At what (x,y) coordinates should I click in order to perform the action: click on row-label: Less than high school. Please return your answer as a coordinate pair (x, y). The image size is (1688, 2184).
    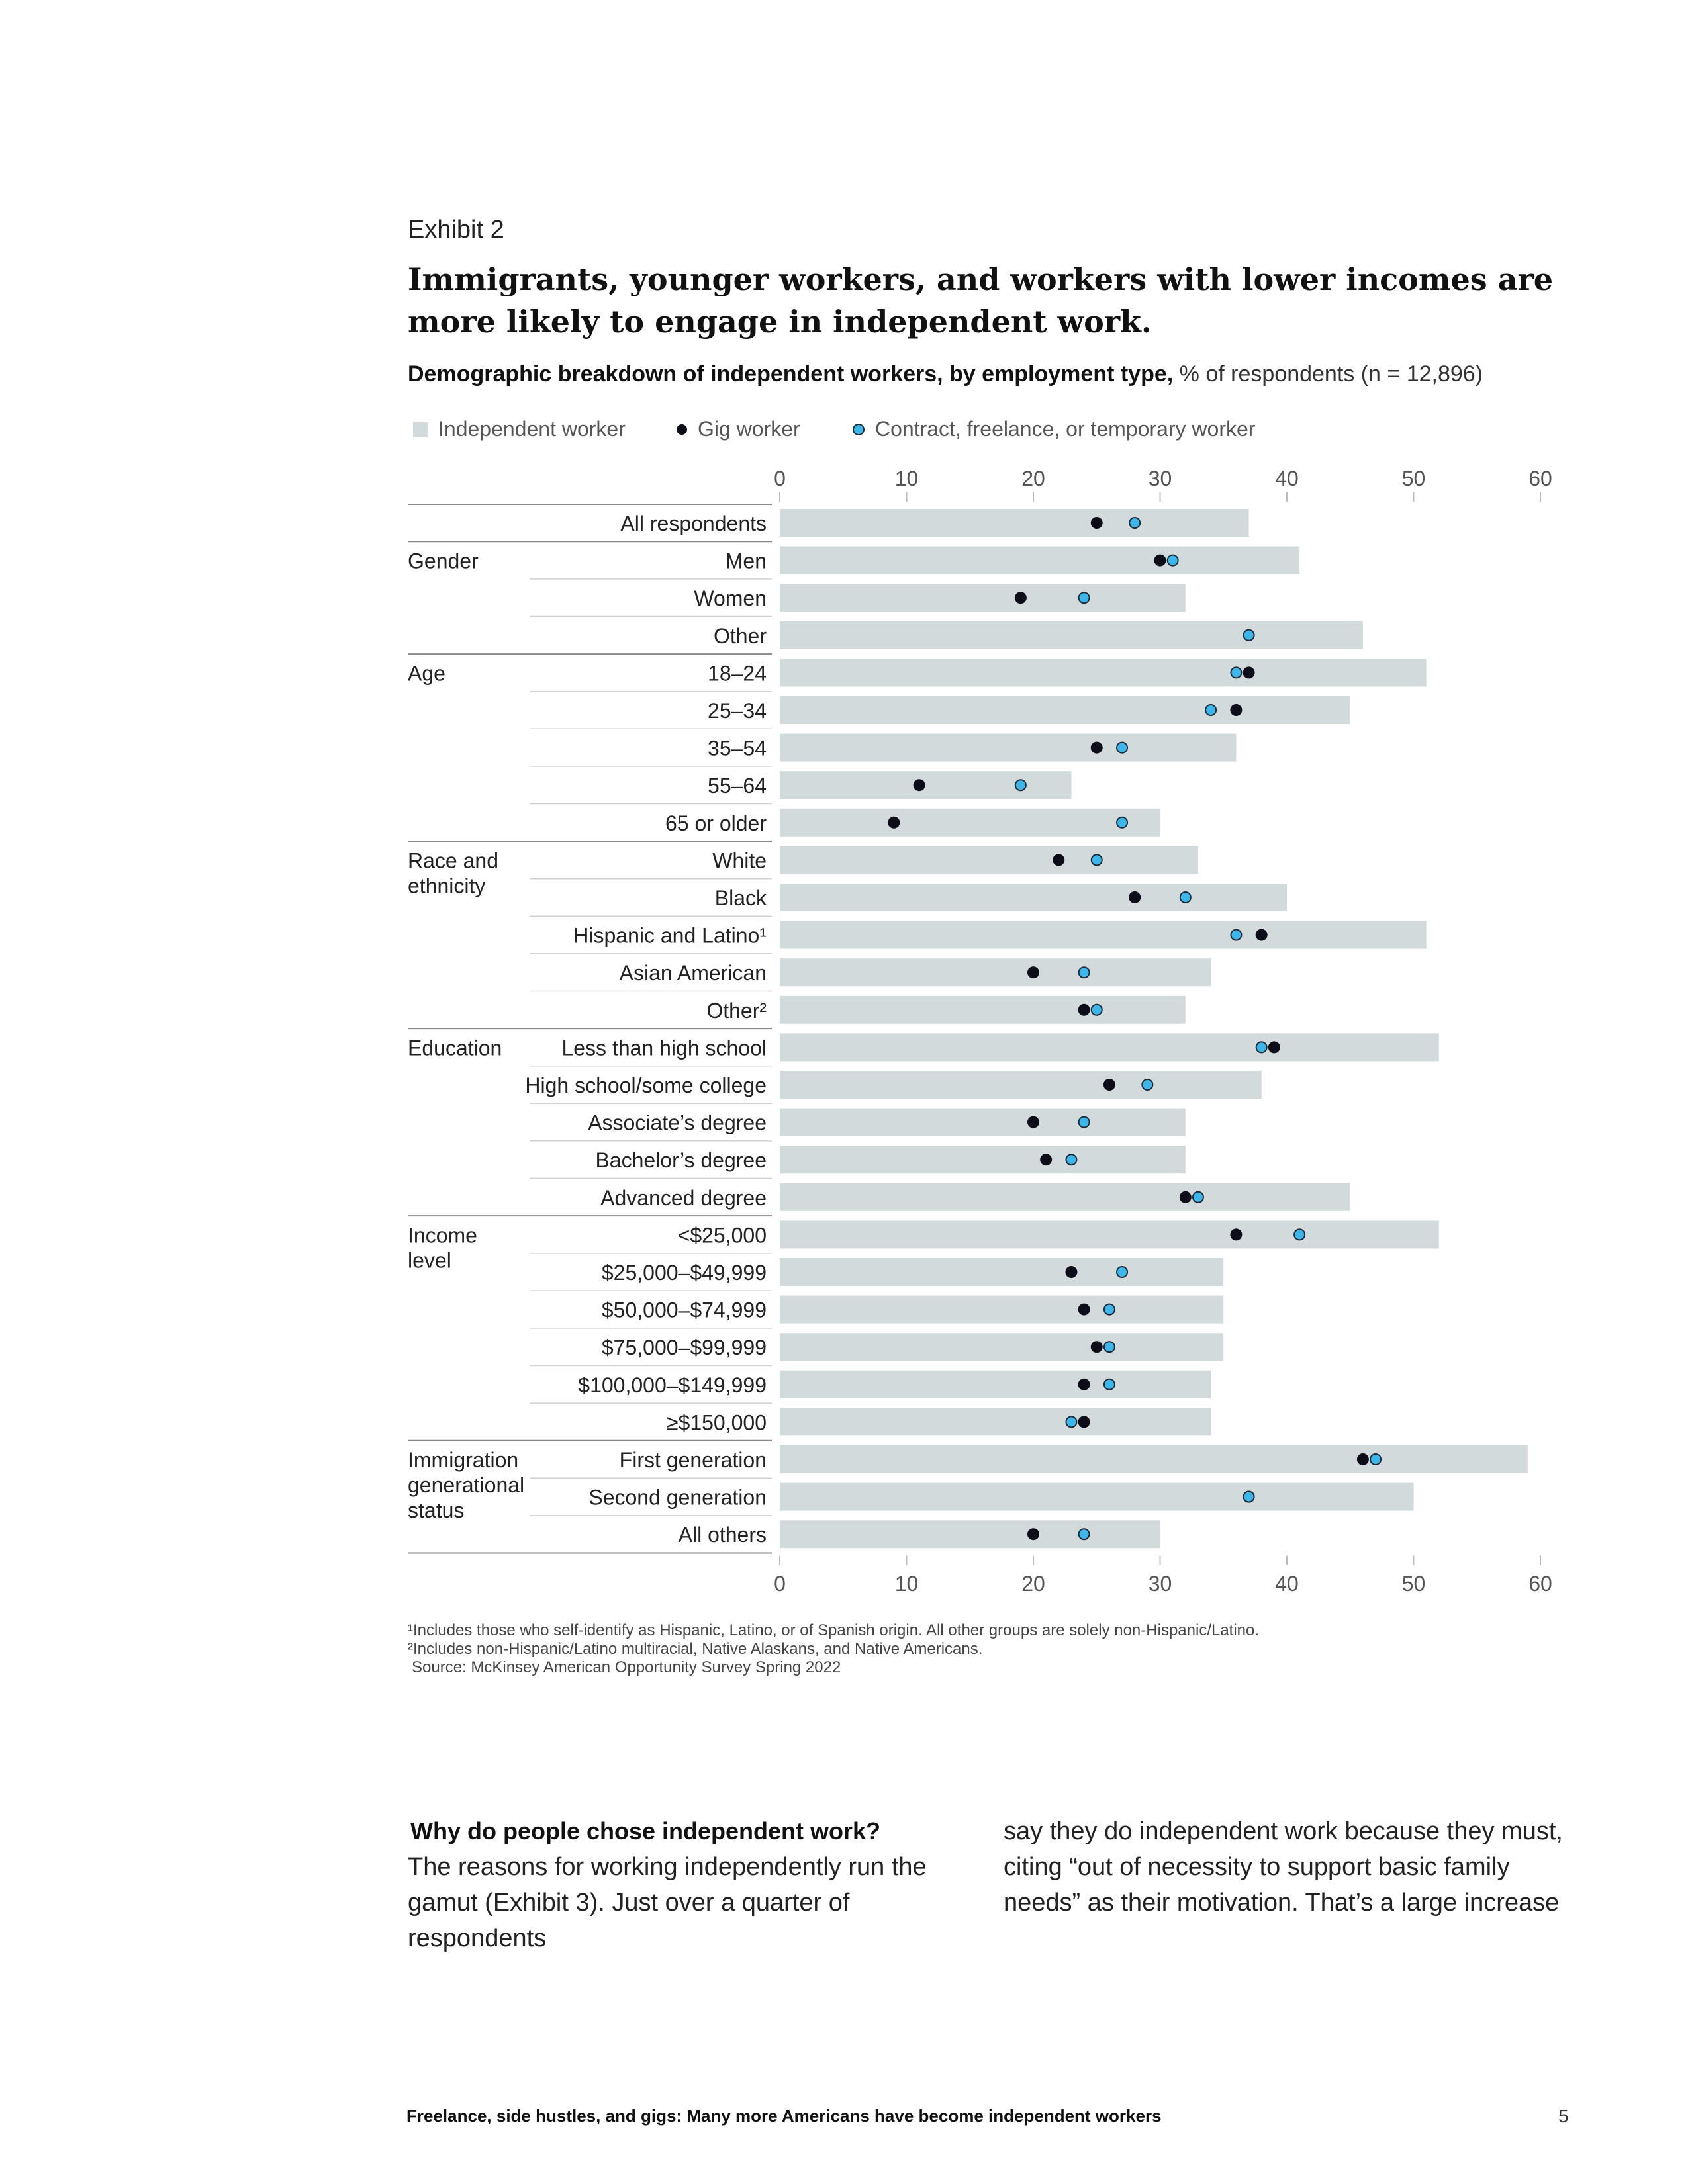
    Looking at the image, I should click on (664, 1048).